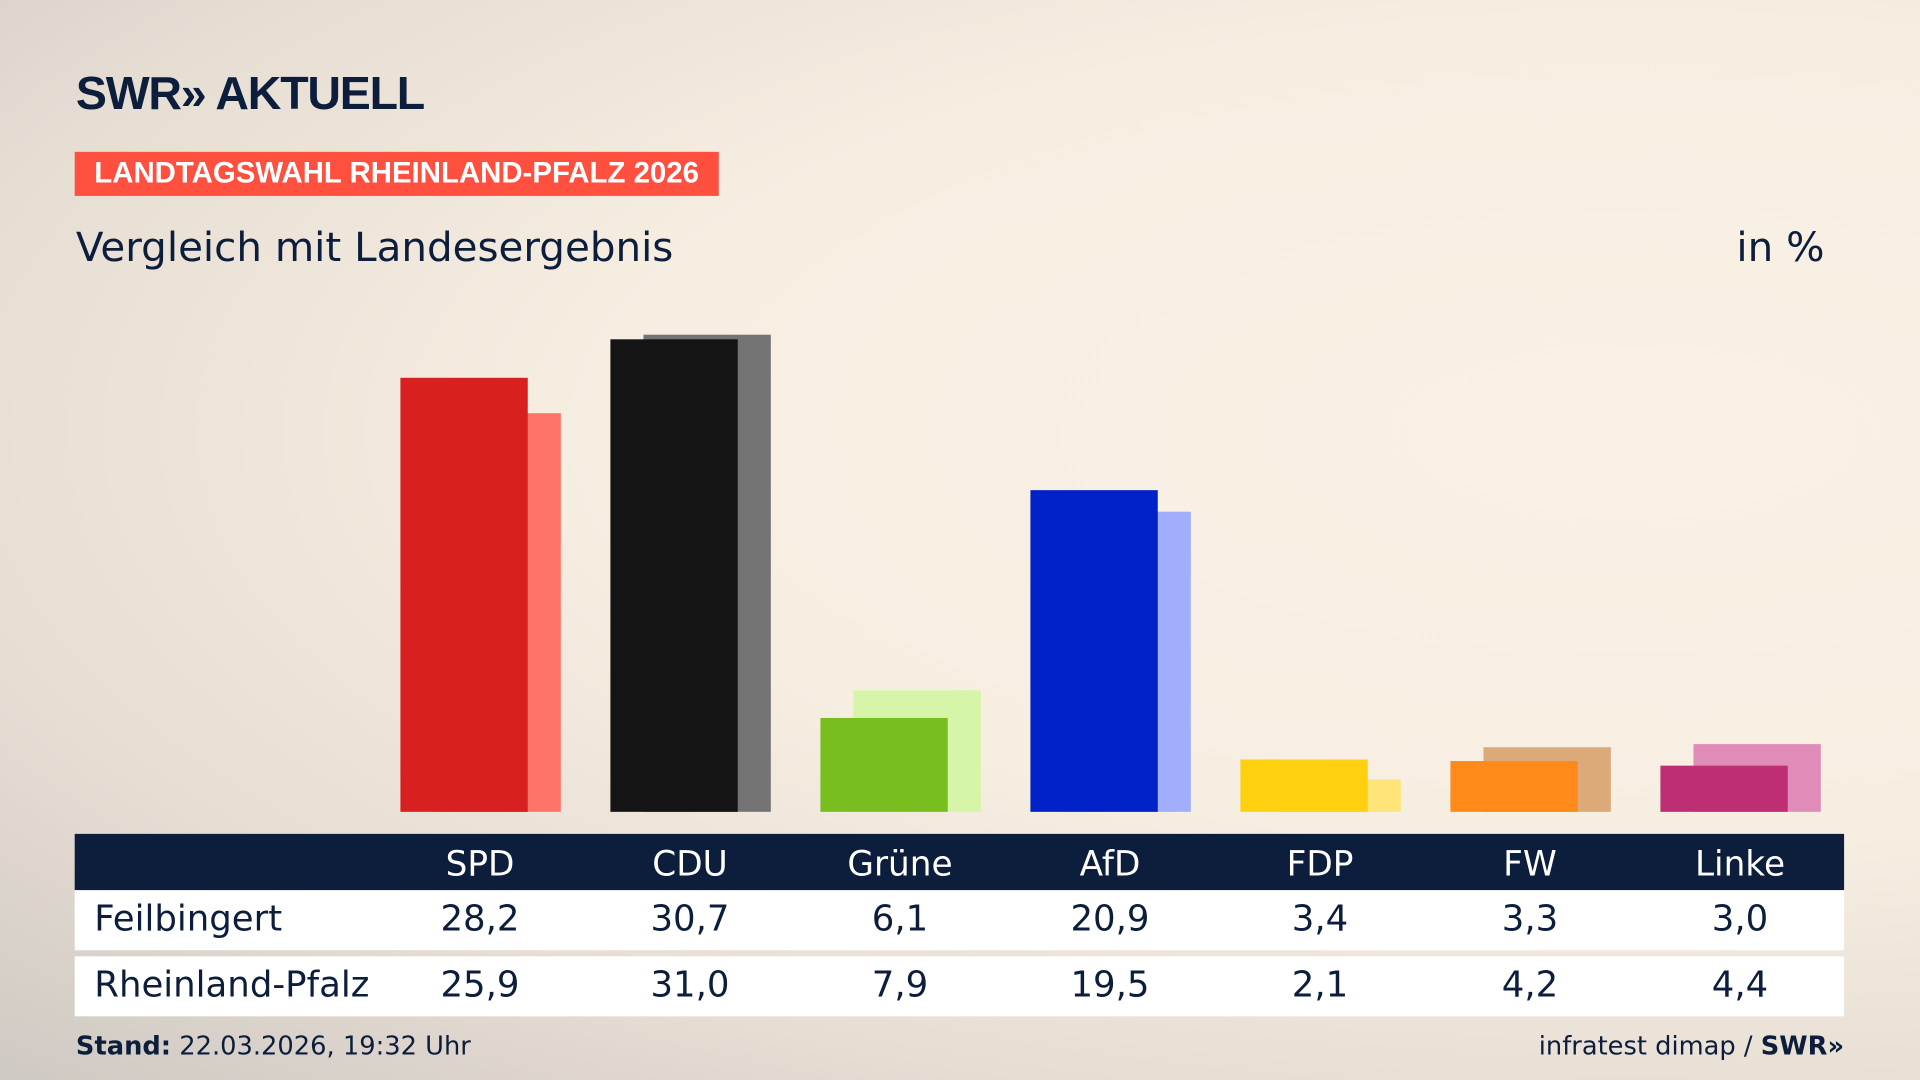 The image size is (1920, 1080). What do you see at coordinates (1110, 918) in the screenshot?
I see `value-cell: 20,9` at bounding box center [1110, 918].